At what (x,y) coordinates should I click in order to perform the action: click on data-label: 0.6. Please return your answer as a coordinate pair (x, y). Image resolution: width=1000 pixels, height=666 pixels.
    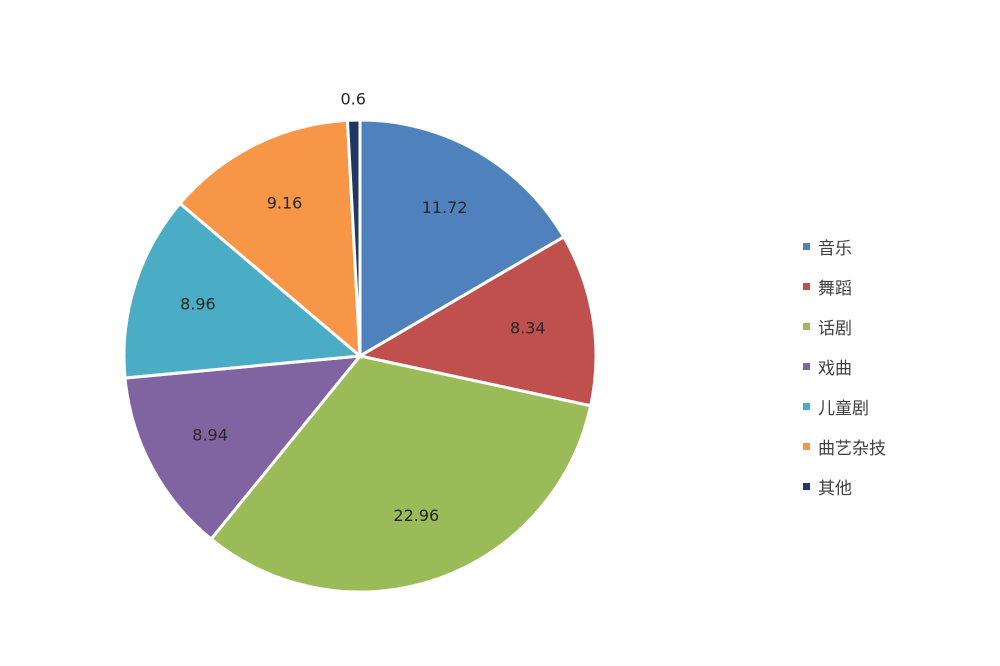
    Looking at the image, I should click on (352, 99).